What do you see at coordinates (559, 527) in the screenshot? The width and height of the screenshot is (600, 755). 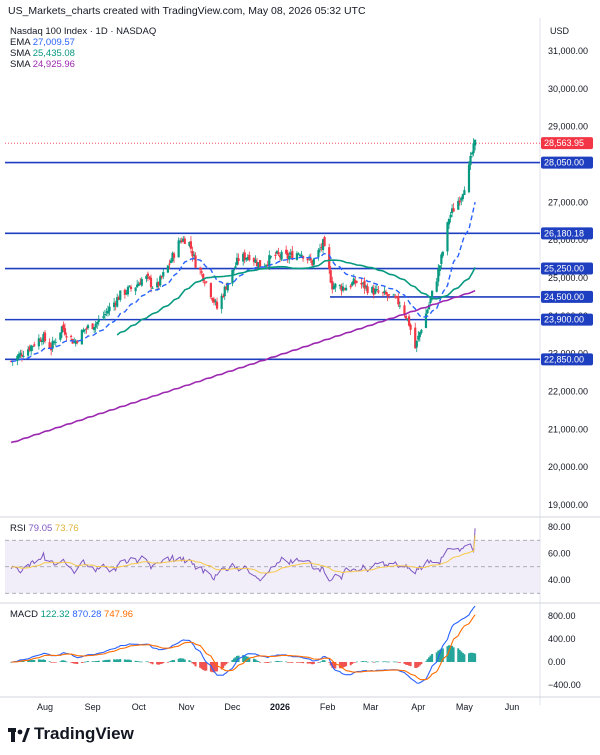 I see `rsi-tick-label: 80.00` at bounding box center [559, 527].